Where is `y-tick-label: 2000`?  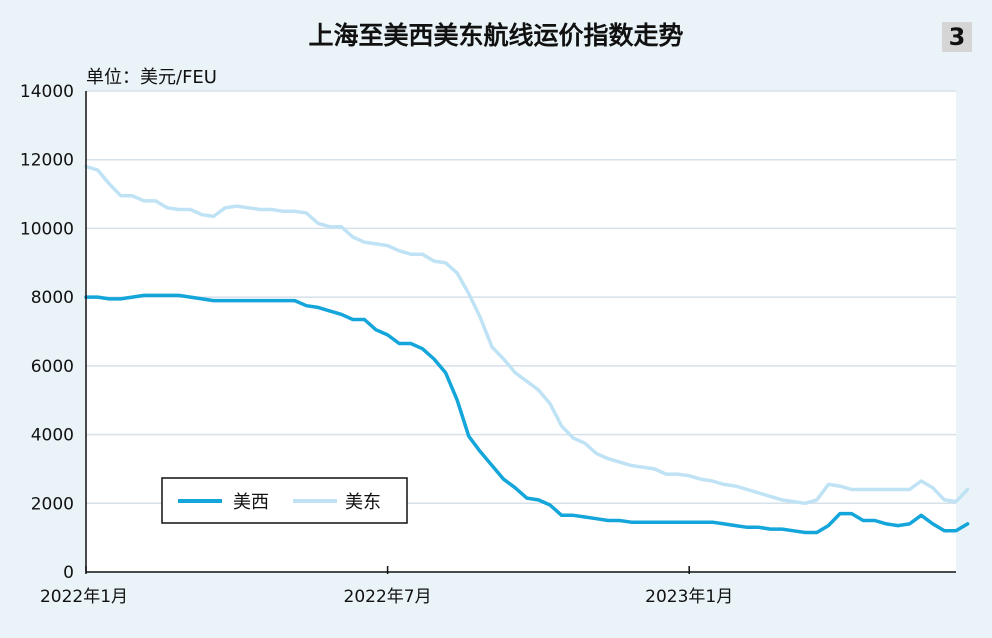 y-tick-label: 2000 is located at coordinates (52, 504).